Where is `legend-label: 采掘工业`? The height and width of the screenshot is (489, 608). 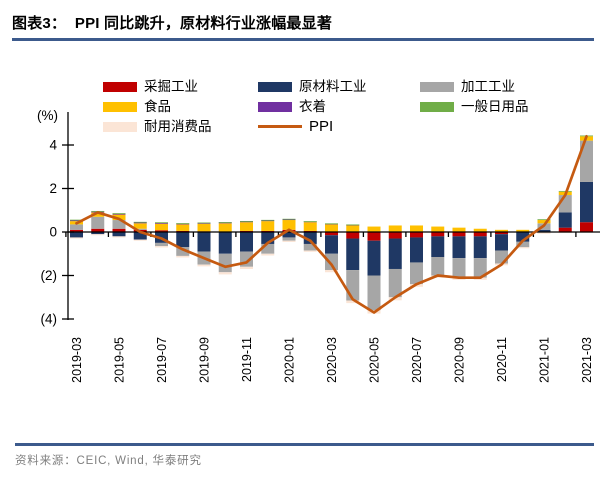
legend-label: 采掘工业 is located at coordinates (171, 86).